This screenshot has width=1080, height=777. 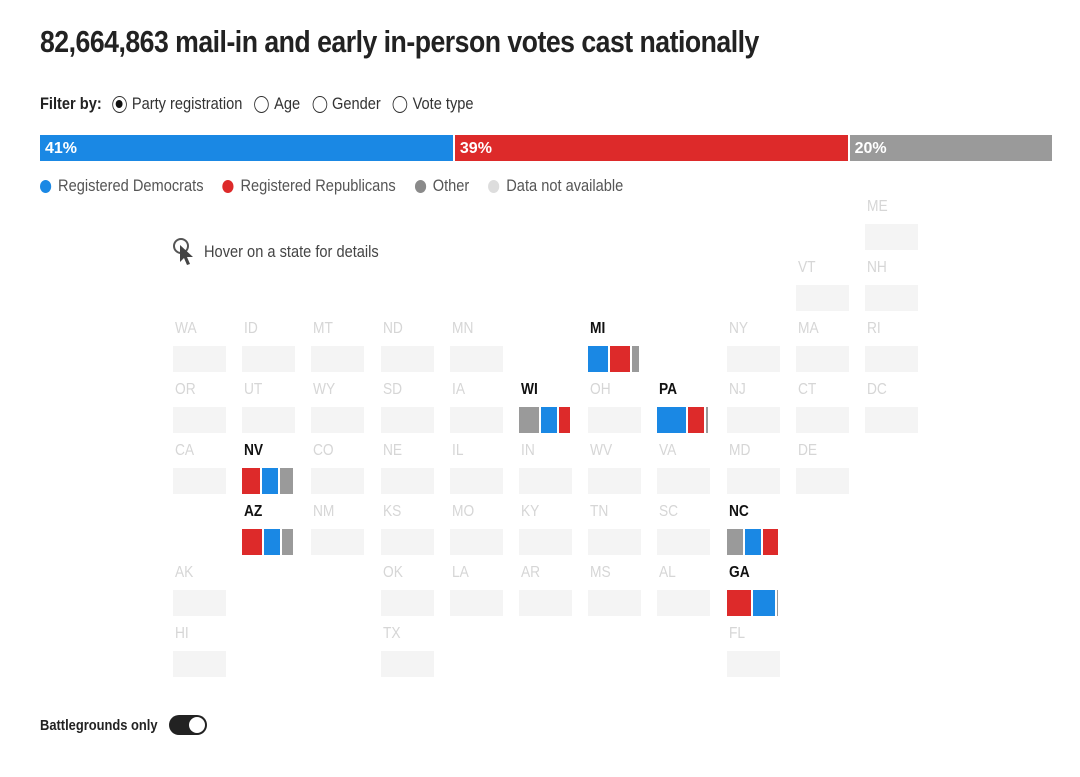 What do you see at coordinates (891, 347) in the screenshot?
I see `state-tile-ri: RI` at bounding box center [891, 347].